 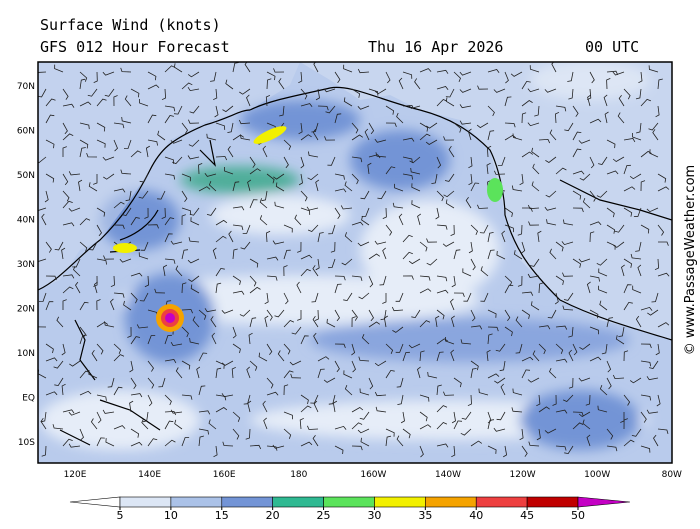 I want to click on colorbar-label: 20, so click(x=273, y=515).